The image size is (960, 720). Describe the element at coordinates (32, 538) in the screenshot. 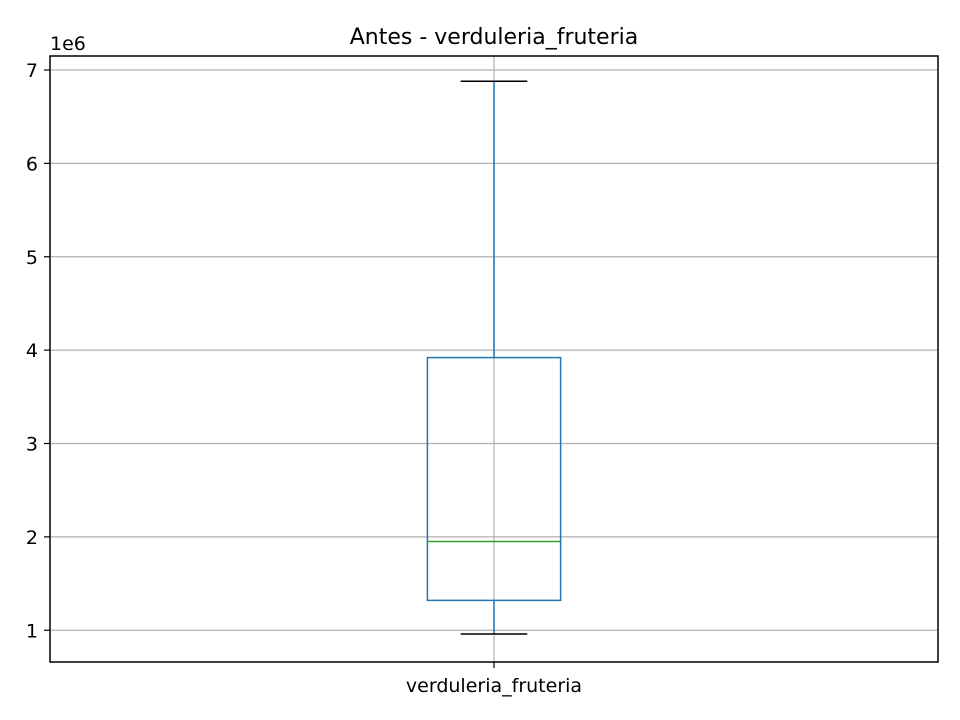

I see `y-tick-label: 2` at that location.